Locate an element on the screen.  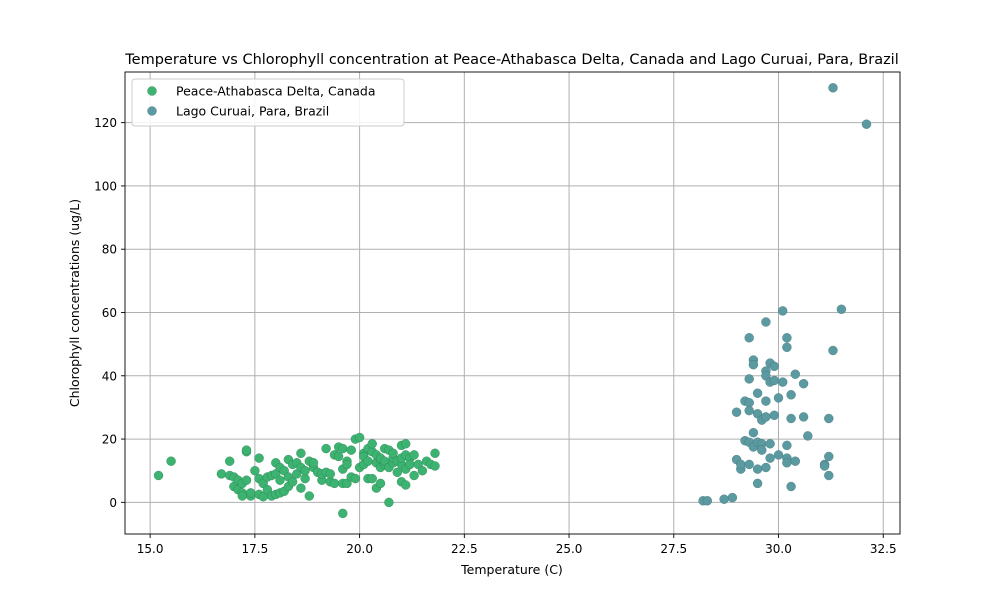
x-axis-ticks: 15.0 17.5 20.0 22.5 25.0 27.5 30.0 32.5 is located at coordinates (517, 545).